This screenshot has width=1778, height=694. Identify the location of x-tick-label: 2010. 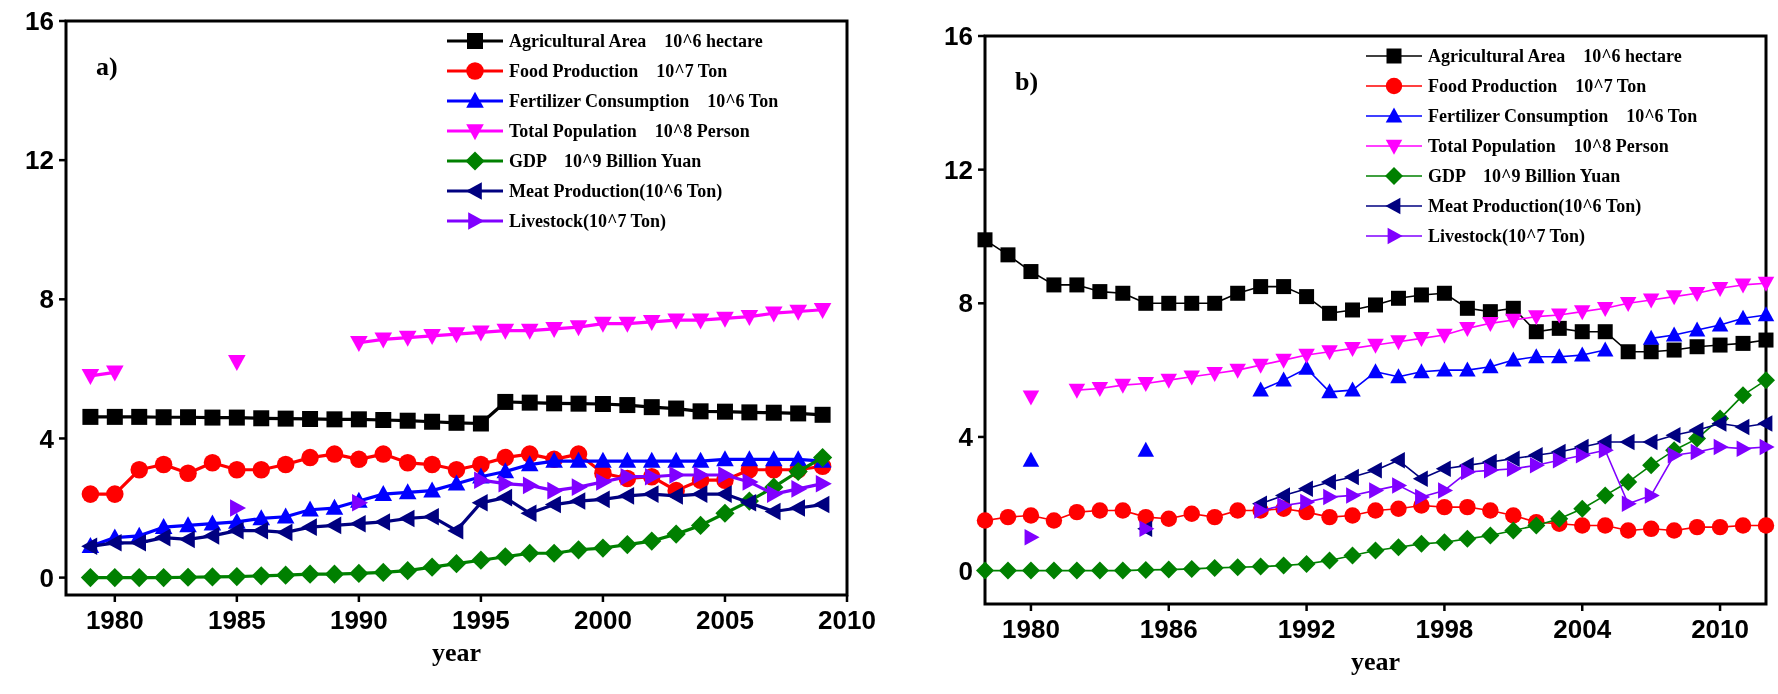
(847, 620).